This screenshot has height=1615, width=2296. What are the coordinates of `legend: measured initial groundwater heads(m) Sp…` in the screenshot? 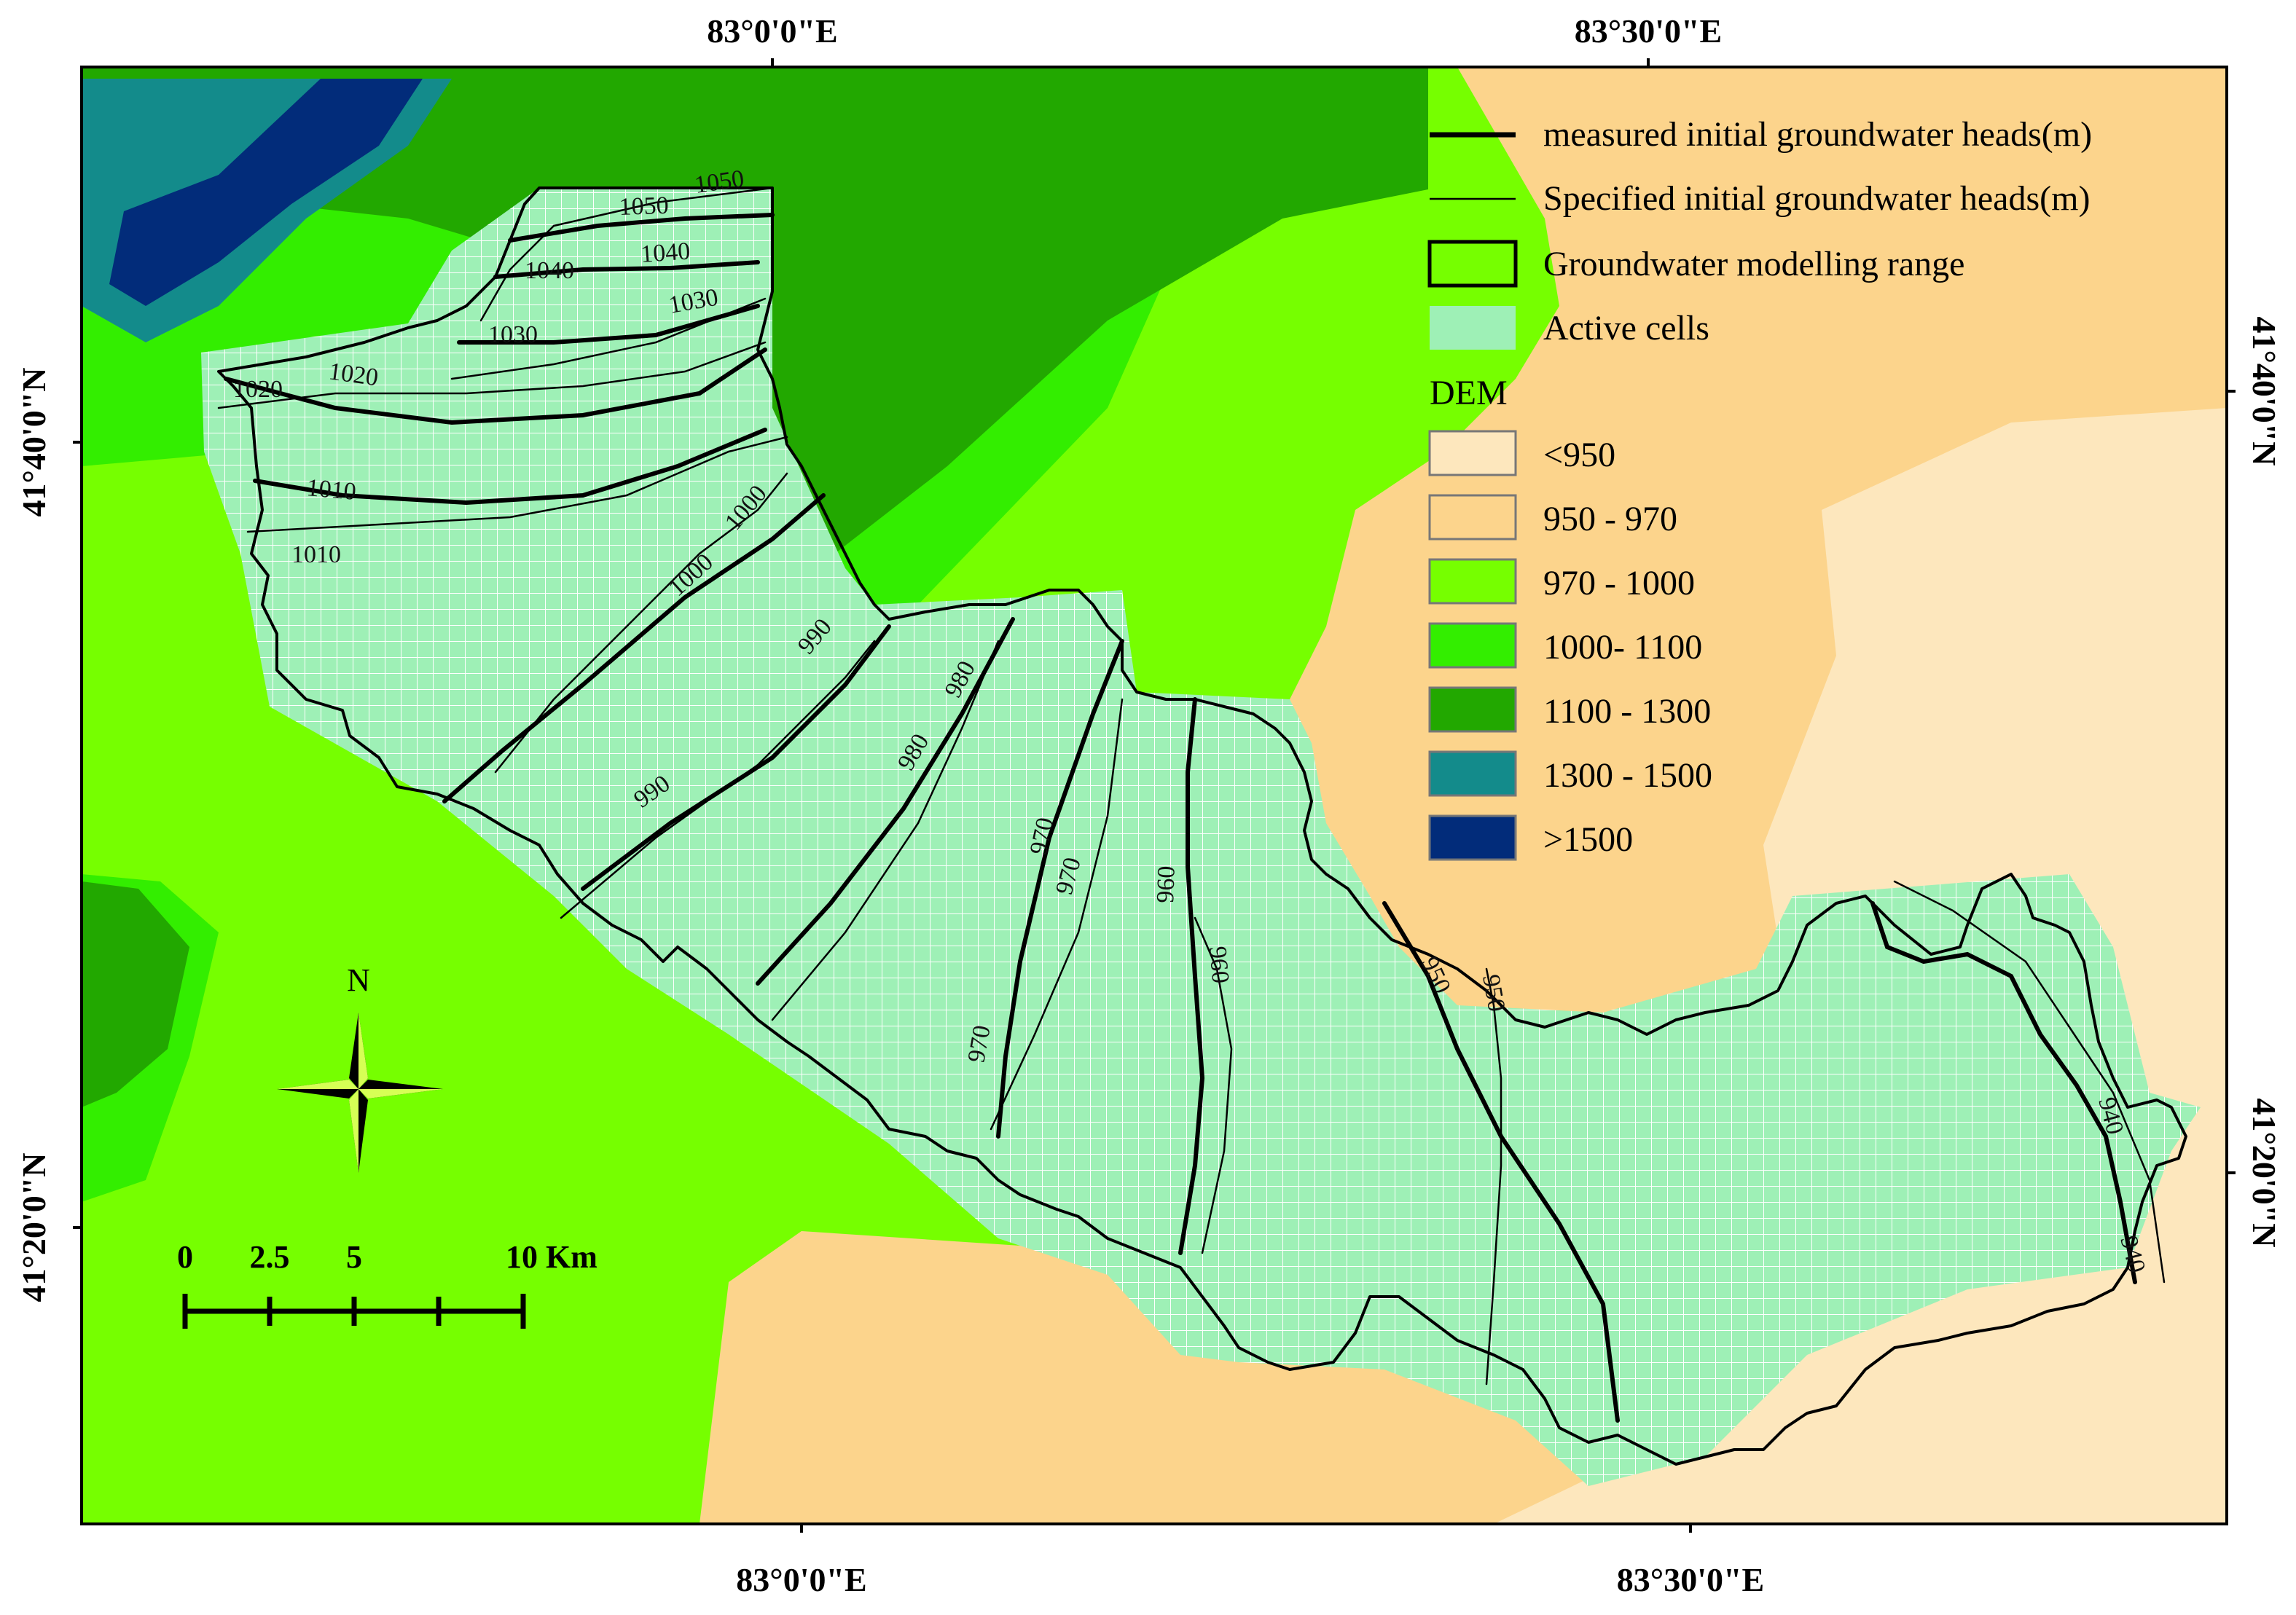 It's located at (1759, 488).